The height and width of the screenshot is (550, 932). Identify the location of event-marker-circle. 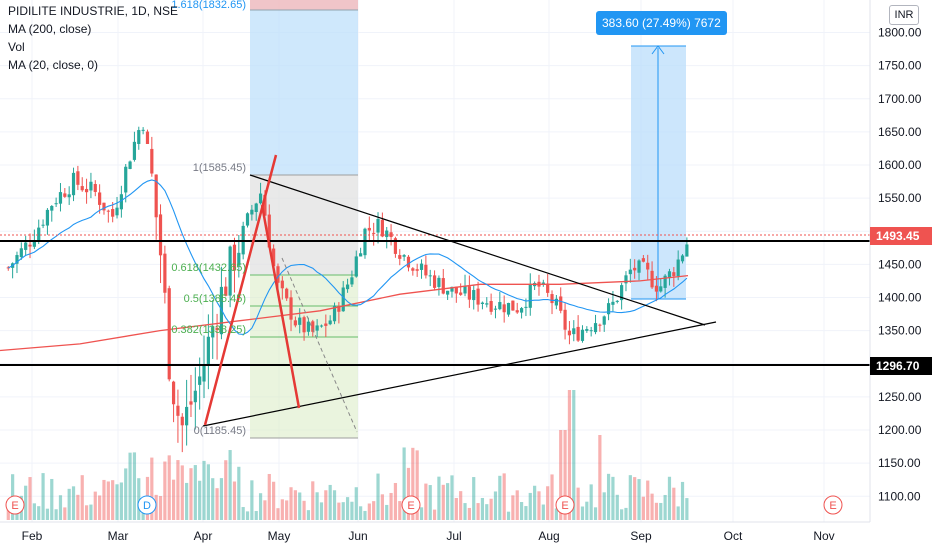
(833, 505).